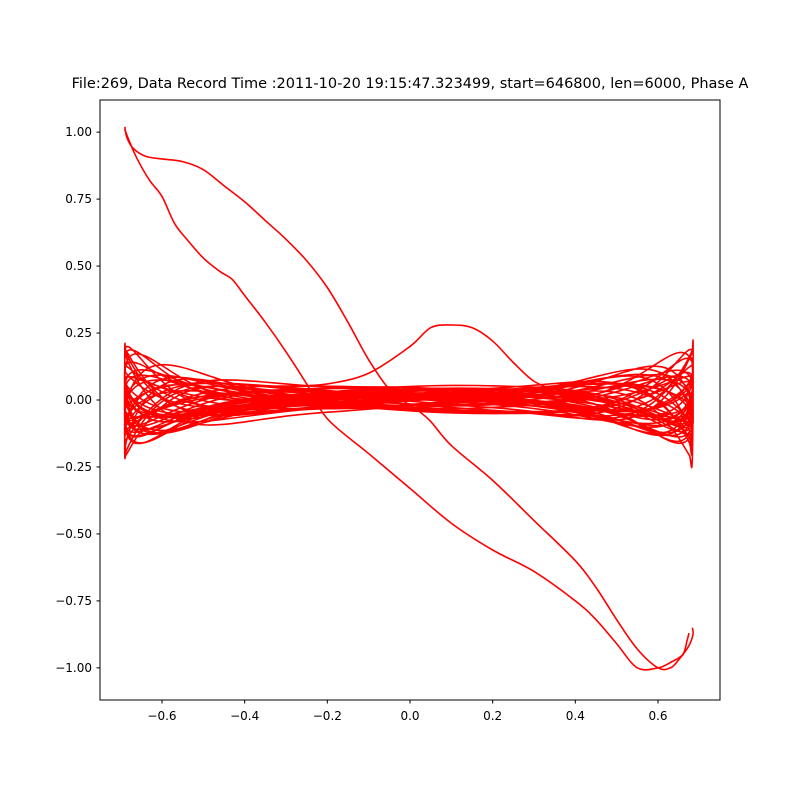  Describe the element at coordinates (657, 716) in the screenshot. I see `x-tick-label: 0.6` at that location.